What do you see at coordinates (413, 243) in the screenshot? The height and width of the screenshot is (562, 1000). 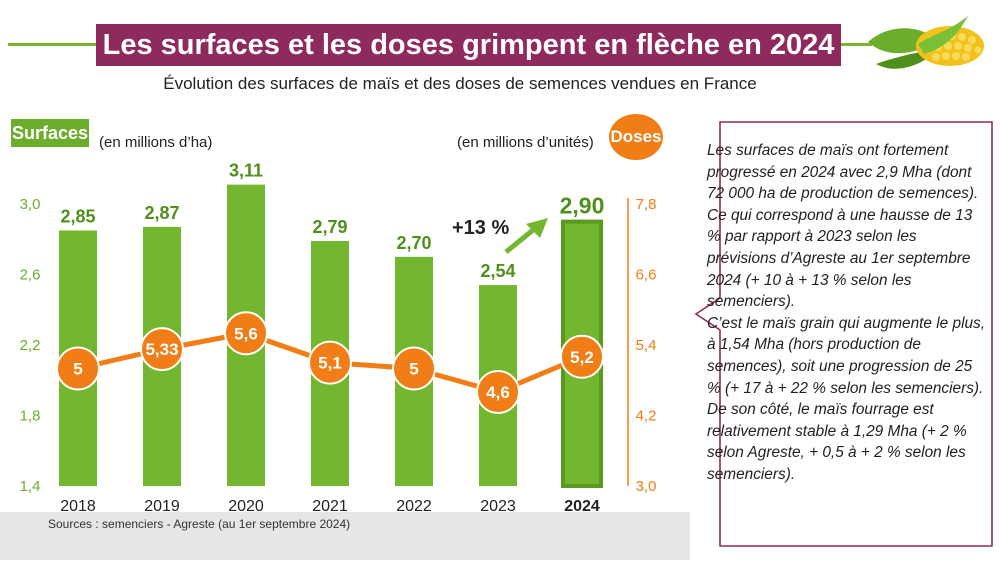 I see `bar-label-2022: 2,70` at bounding box center [413, 243].